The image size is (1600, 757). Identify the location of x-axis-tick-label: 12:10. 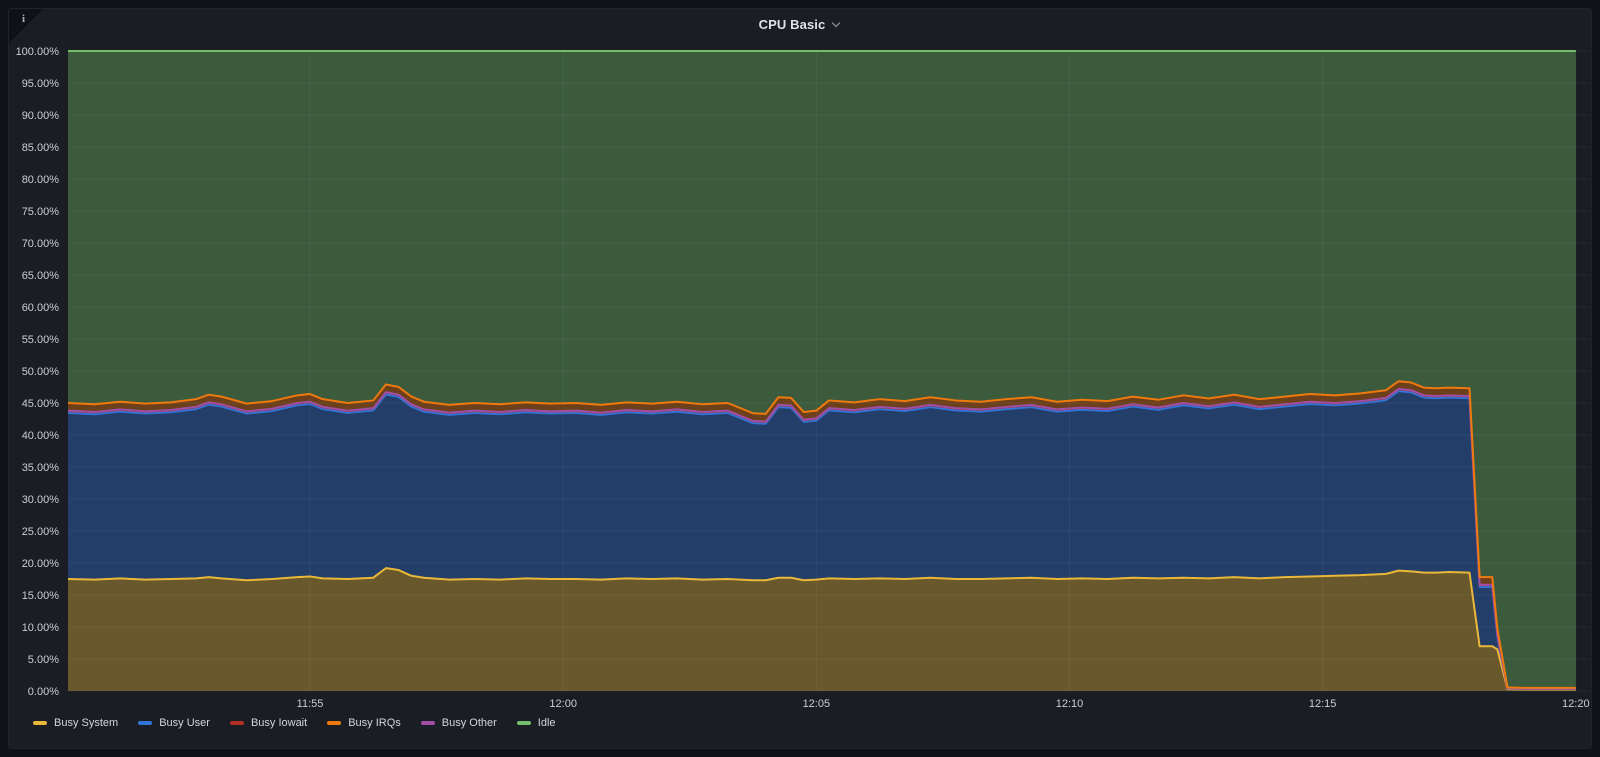
(1070, 704).